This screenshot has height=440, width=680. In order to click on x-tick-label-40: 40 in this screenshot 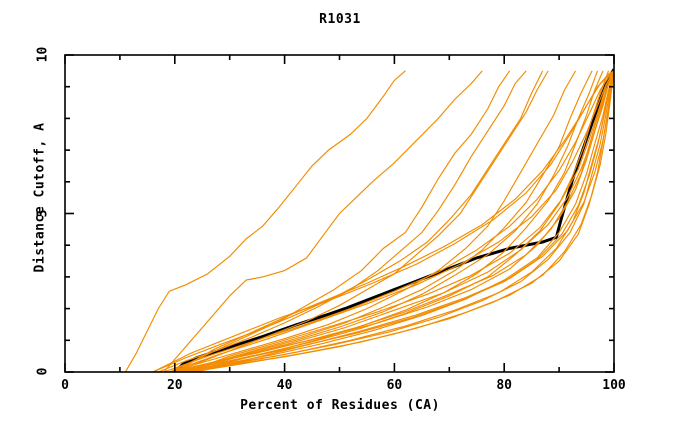, I will do `click(284, 385)`.